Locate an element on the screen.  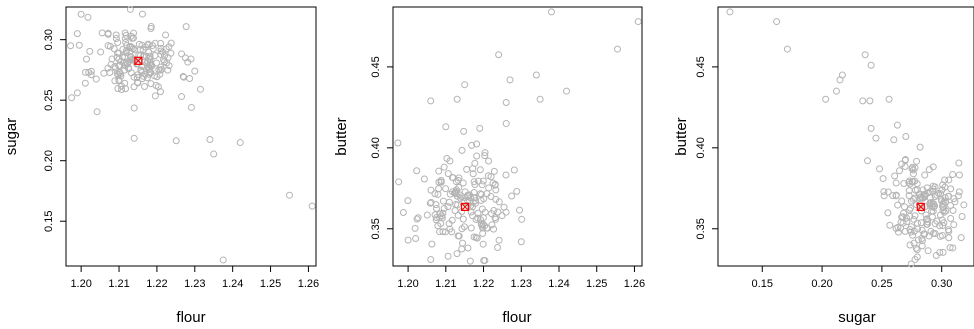
y-tick-label: 0.35 is located at coordinates (701, 228).